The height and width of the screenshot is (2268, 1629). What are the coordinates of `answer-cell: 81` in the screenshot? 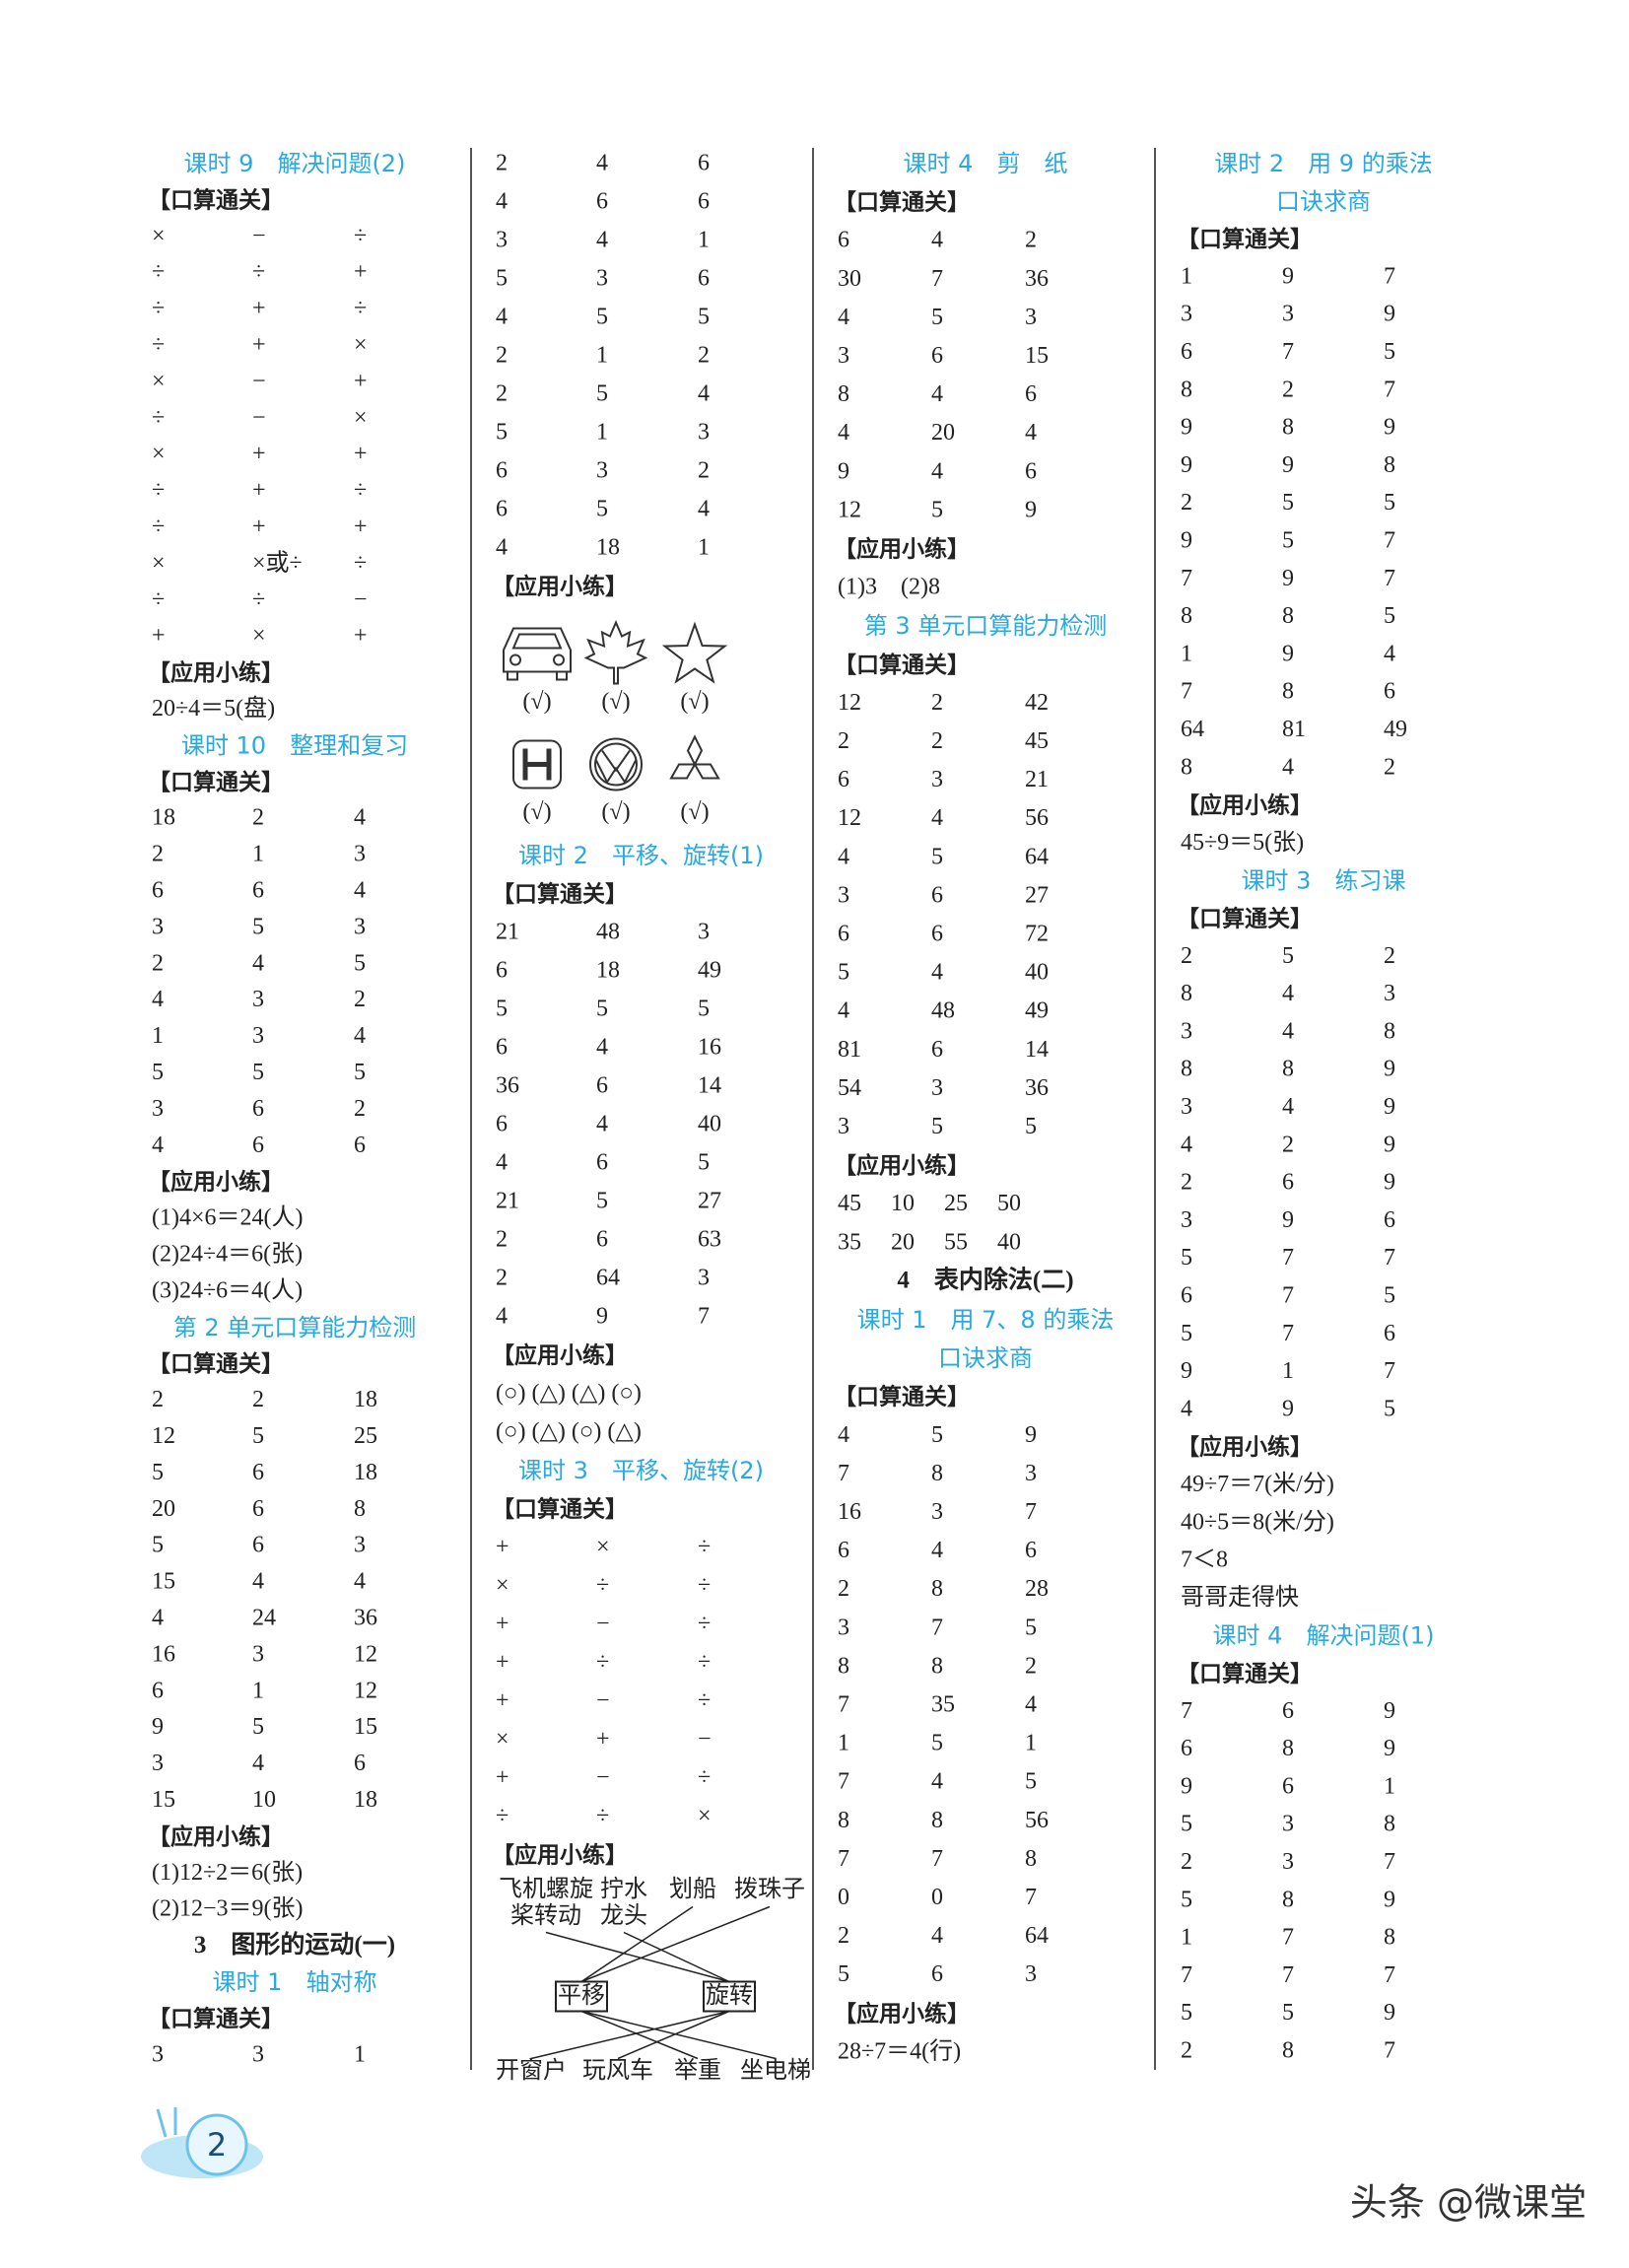 It's located at (849, 1050).